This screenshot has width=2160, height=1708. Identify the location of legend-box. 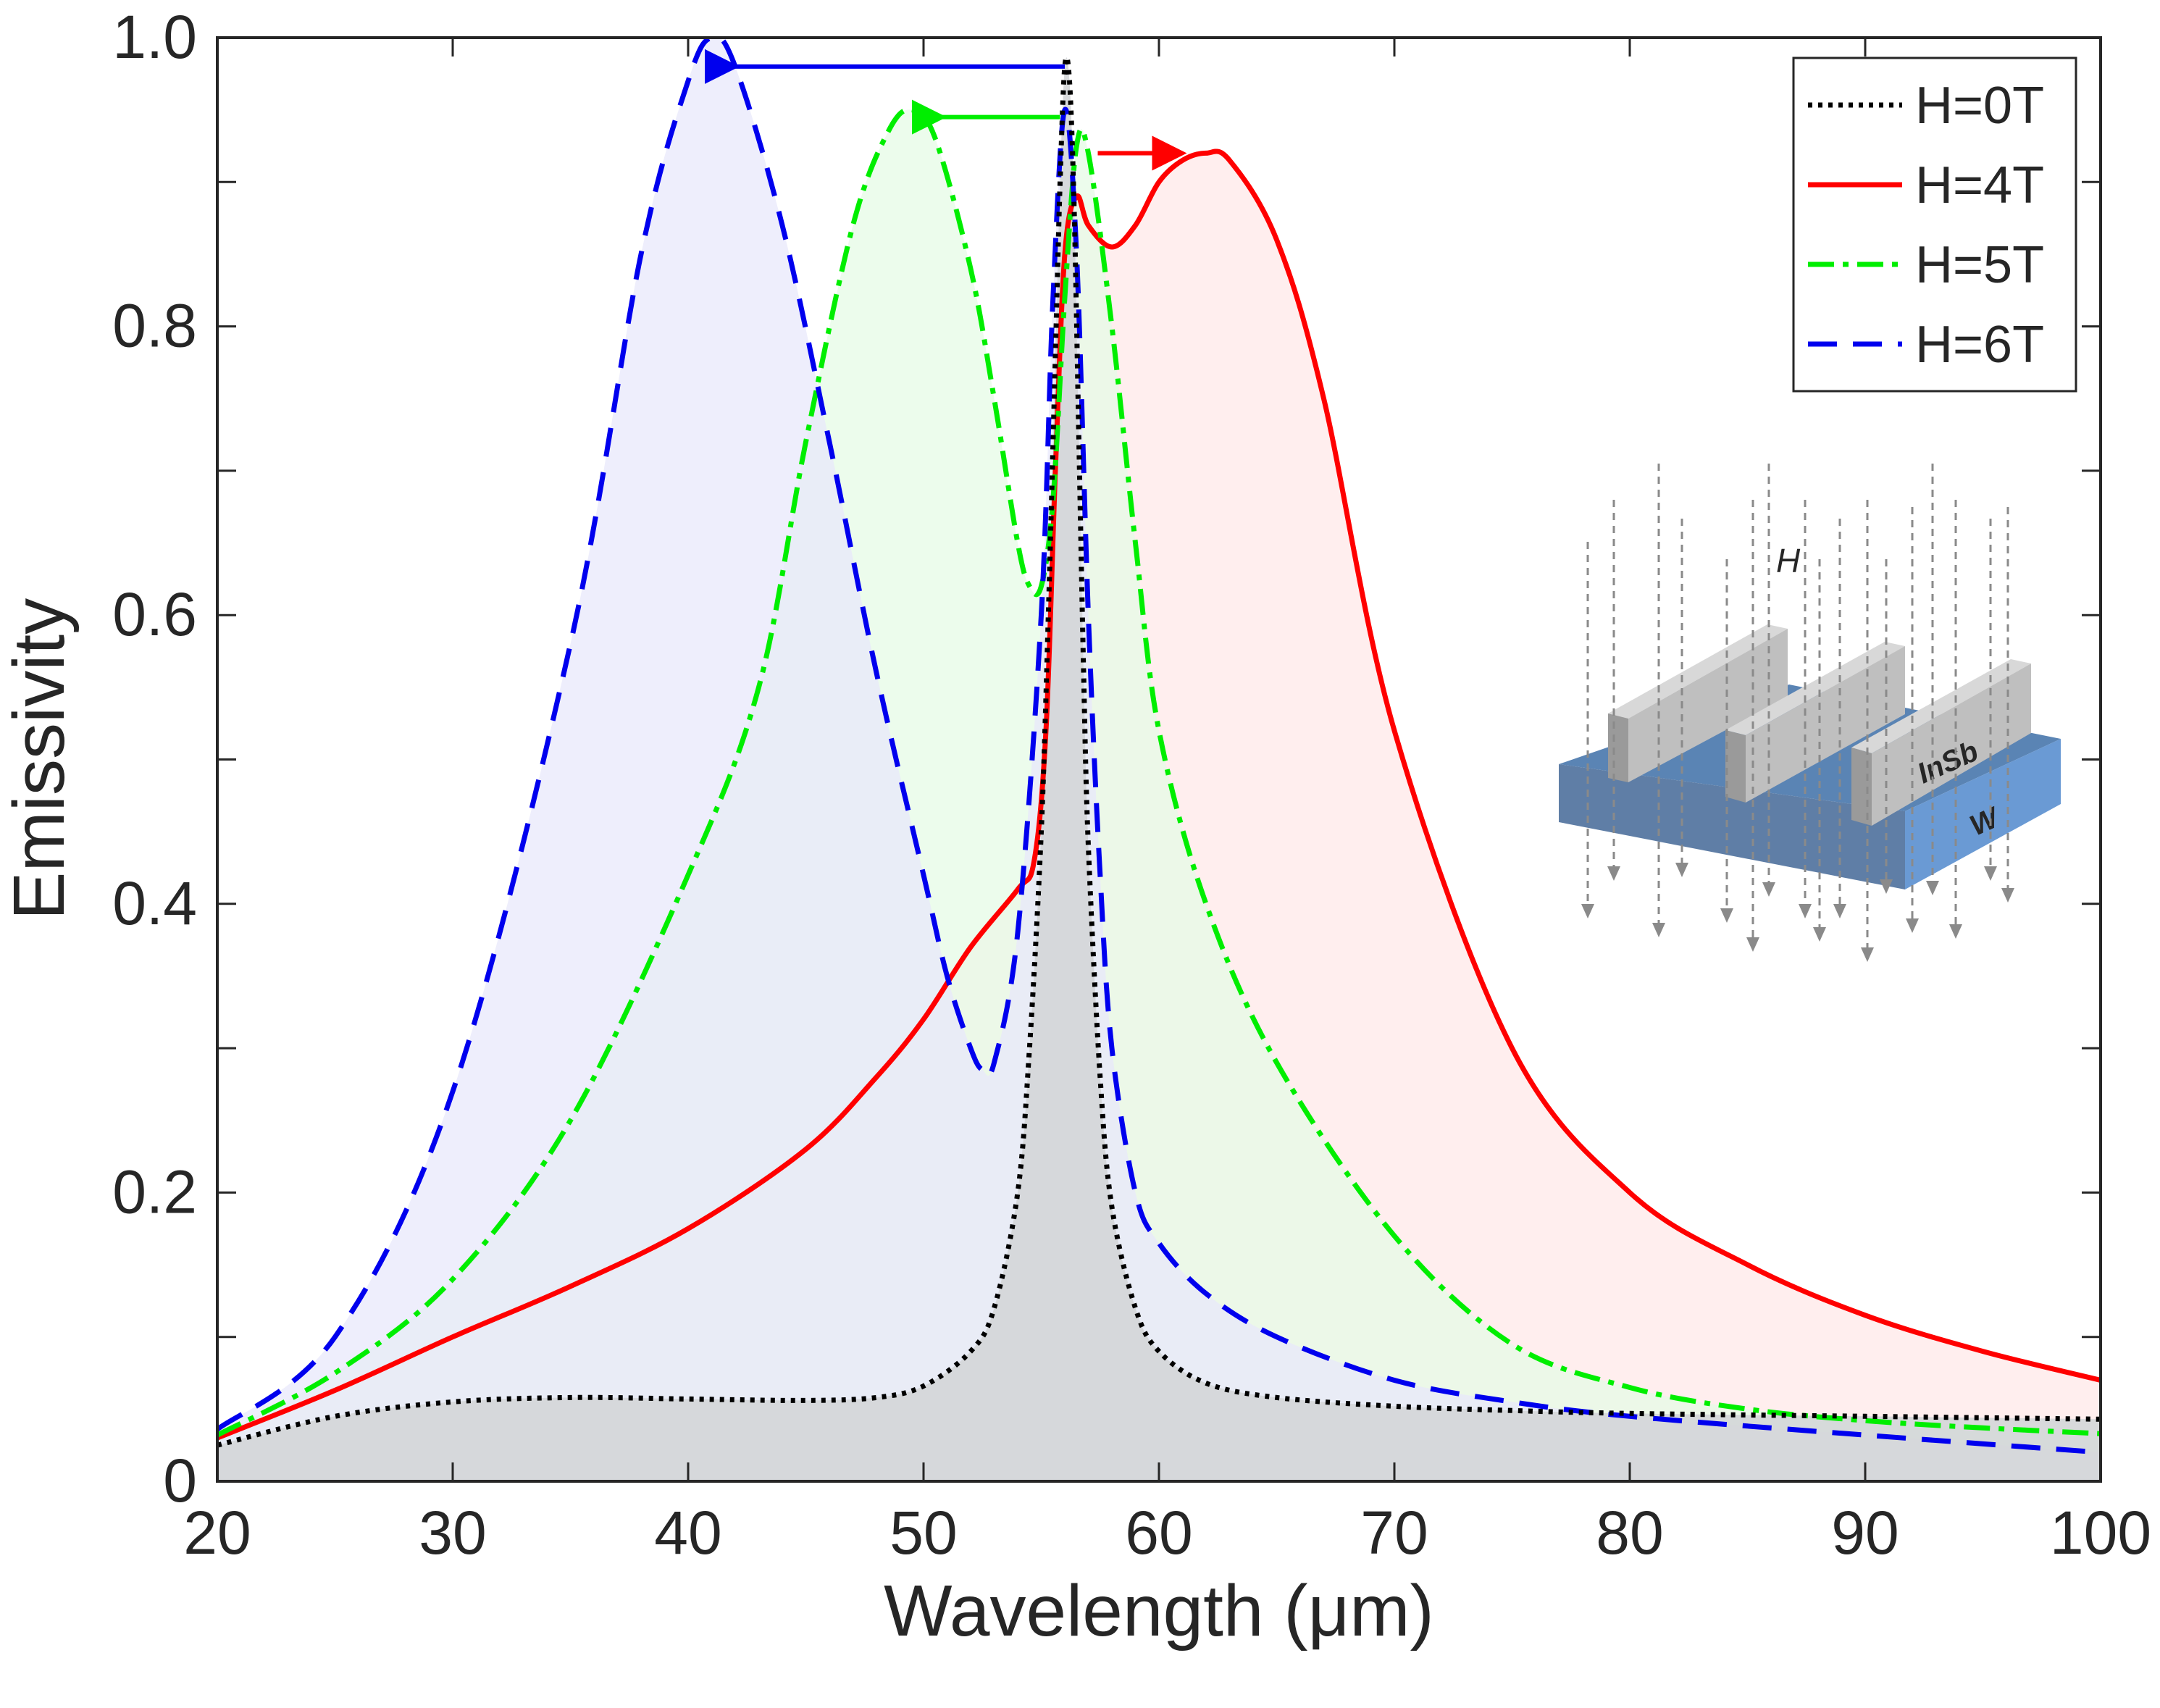
(1934, 225).